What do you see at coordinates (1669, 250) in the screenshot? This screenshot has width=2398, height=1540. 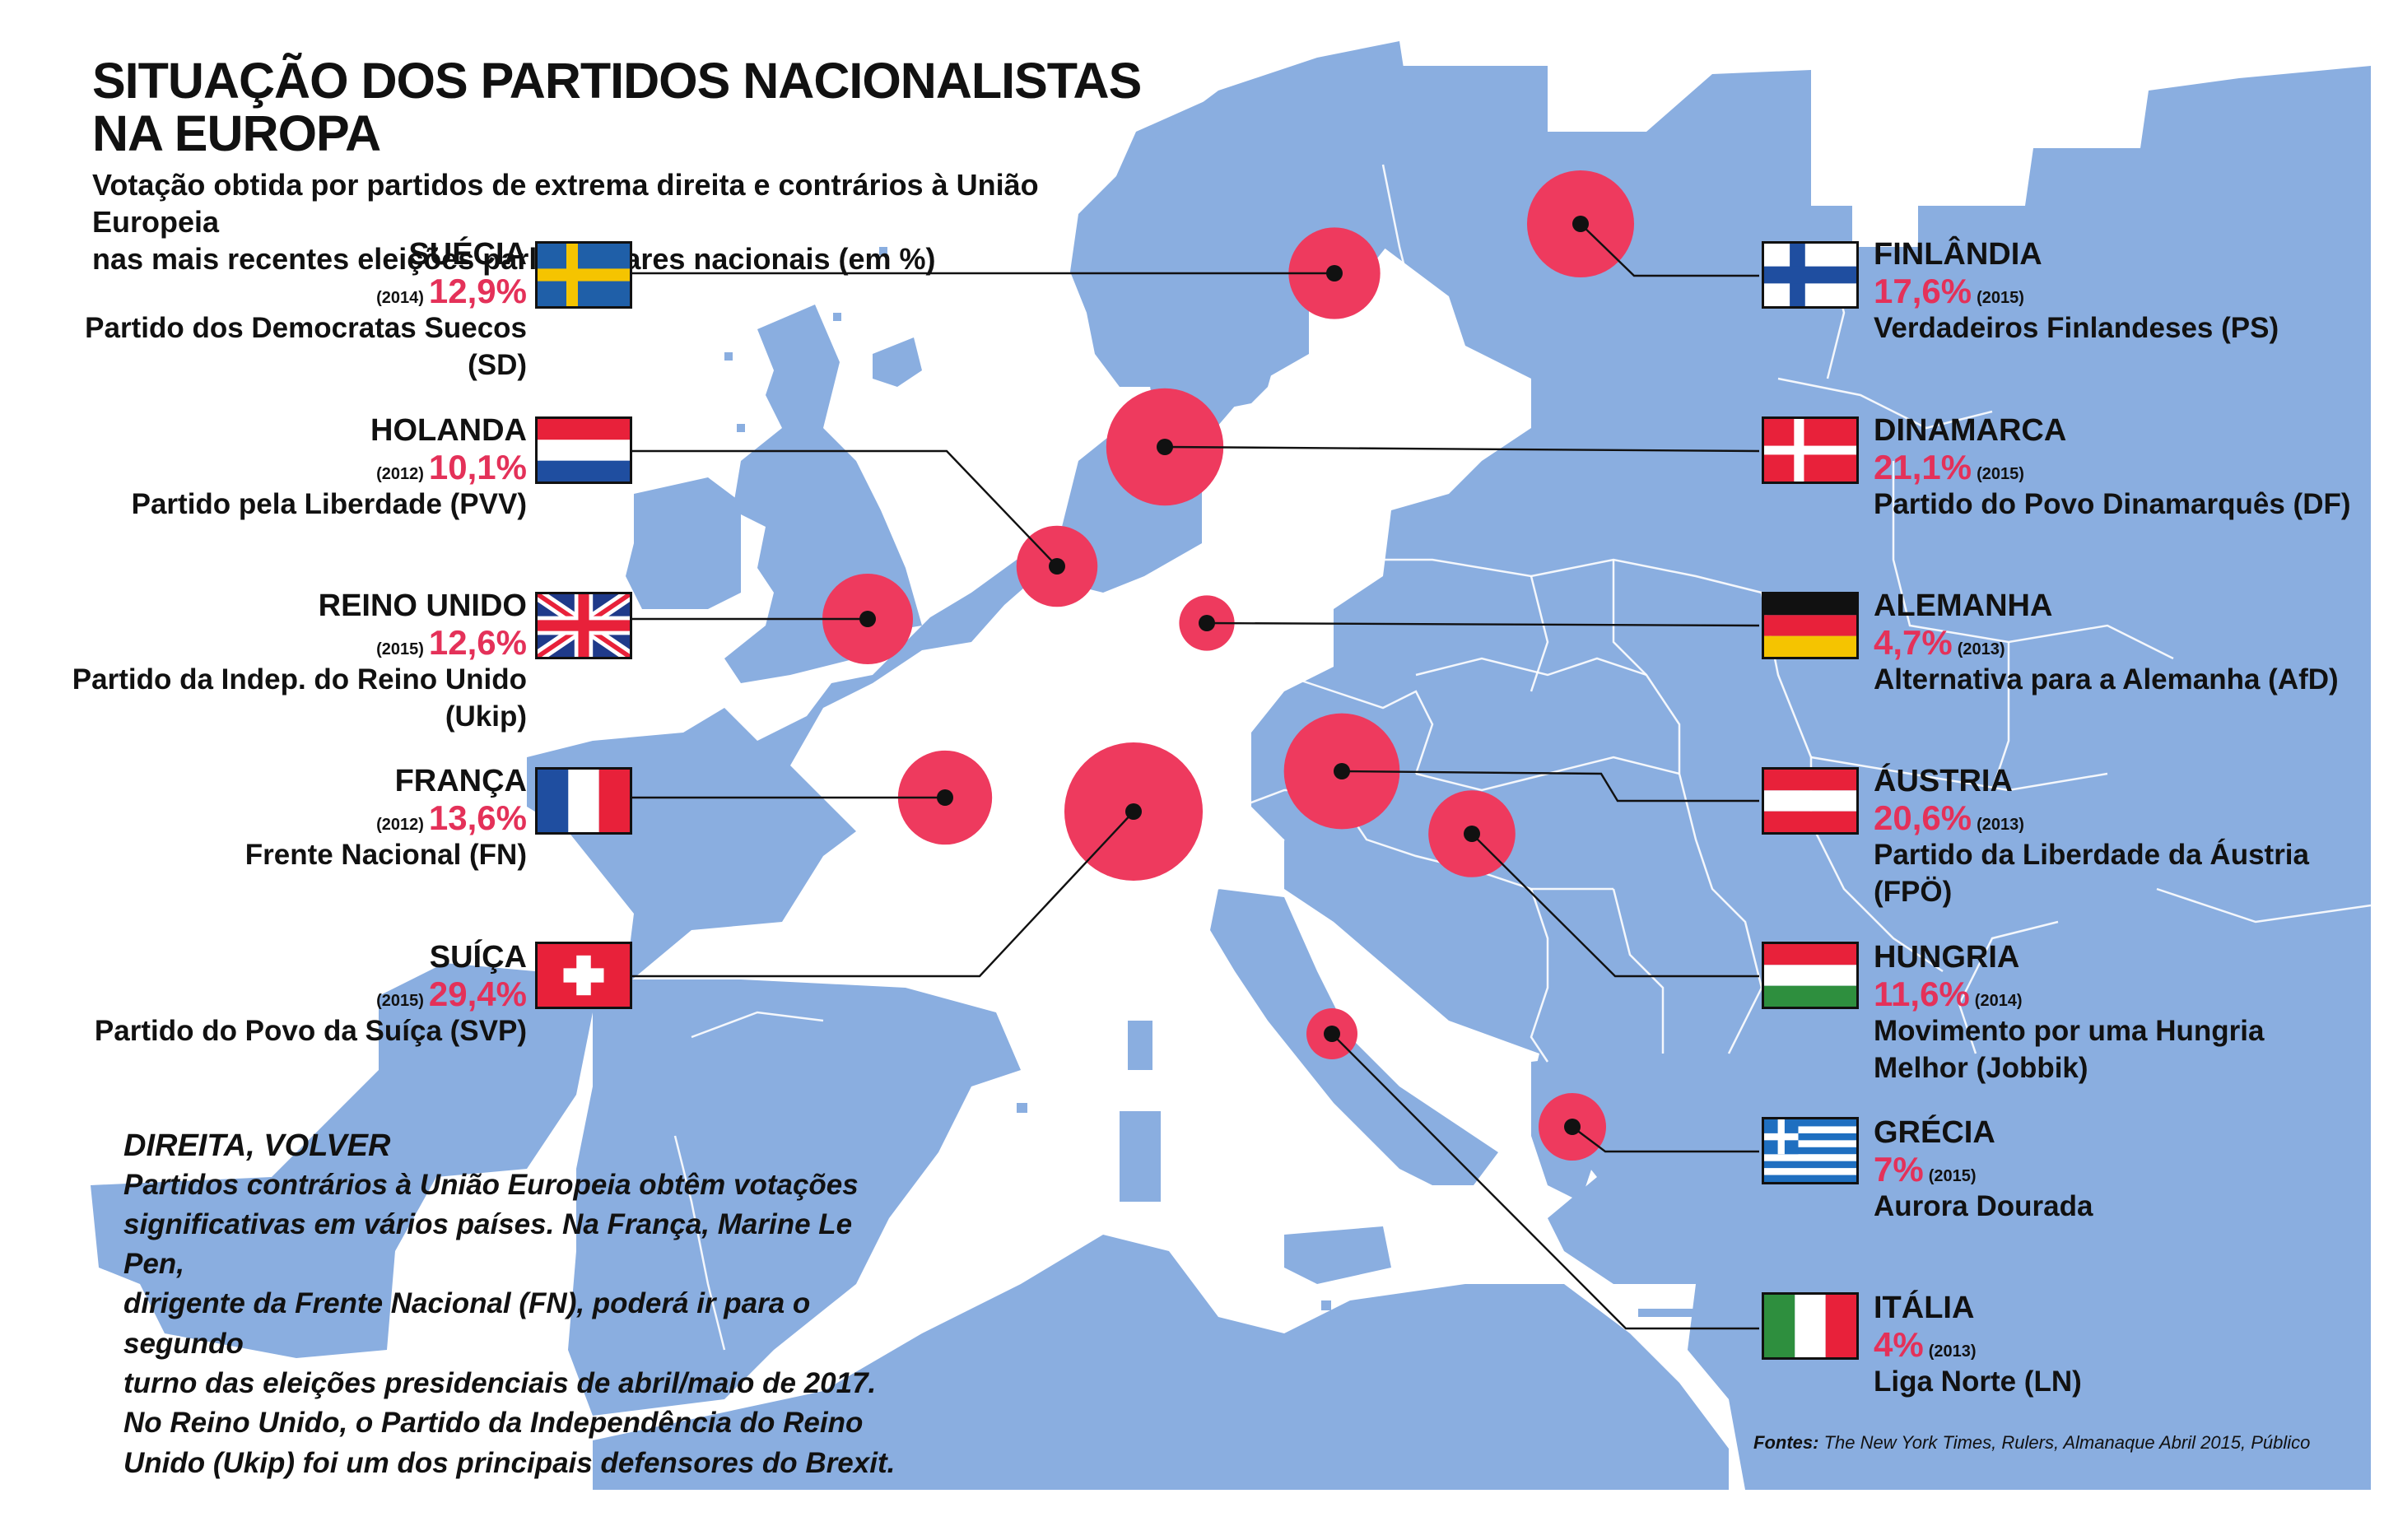 I see `leader-line-finlandia` at bounding box center [1669, 250].